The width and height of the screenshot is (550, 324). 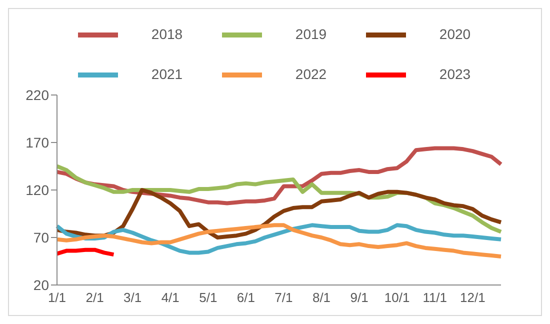 I want to click on x-tick-label: 8/1, so click(x=321, y=298).